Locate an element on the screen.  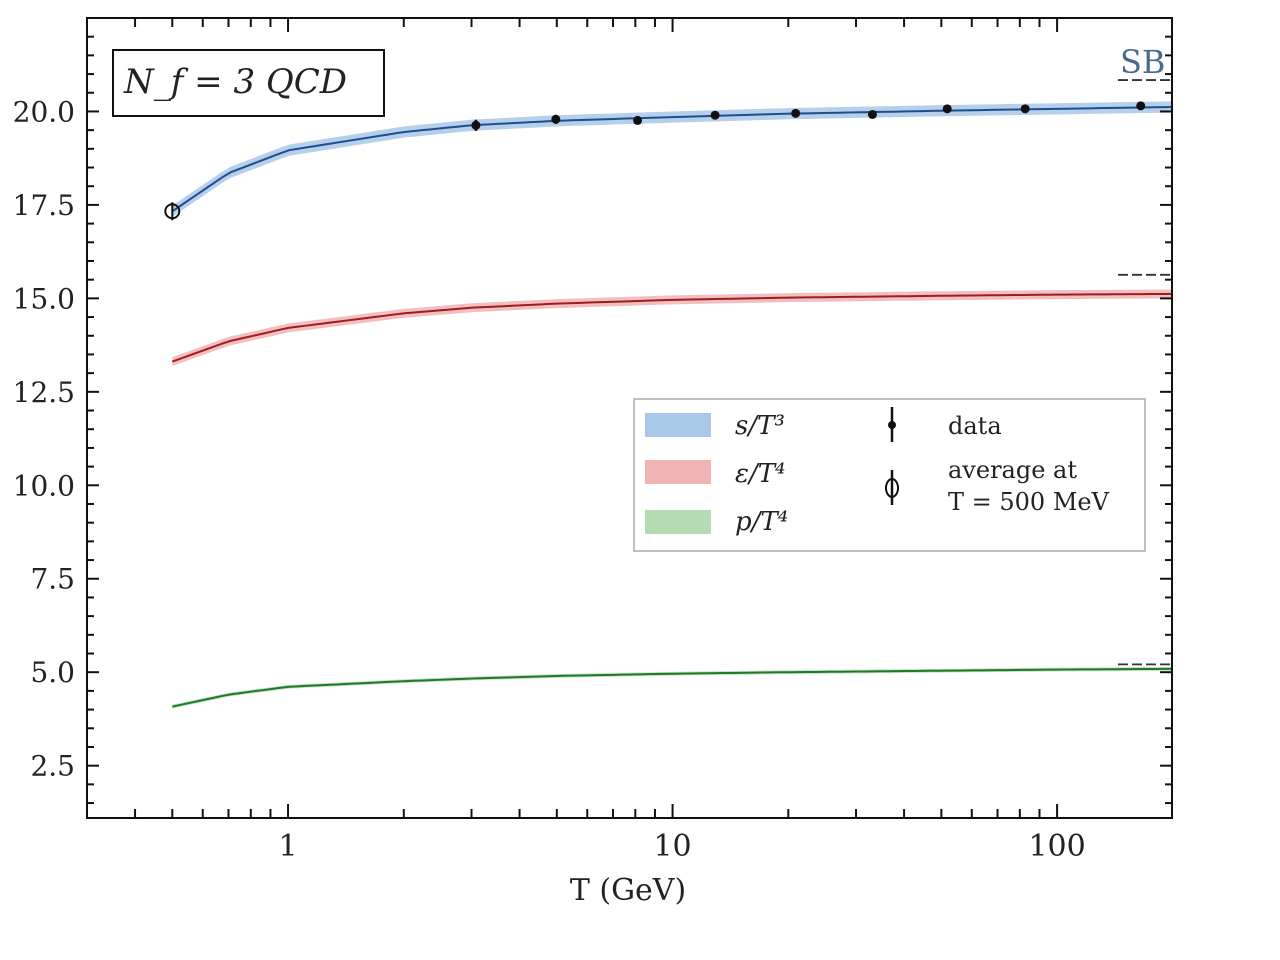
sb-label: SB is located at coordinates (1142, 62).